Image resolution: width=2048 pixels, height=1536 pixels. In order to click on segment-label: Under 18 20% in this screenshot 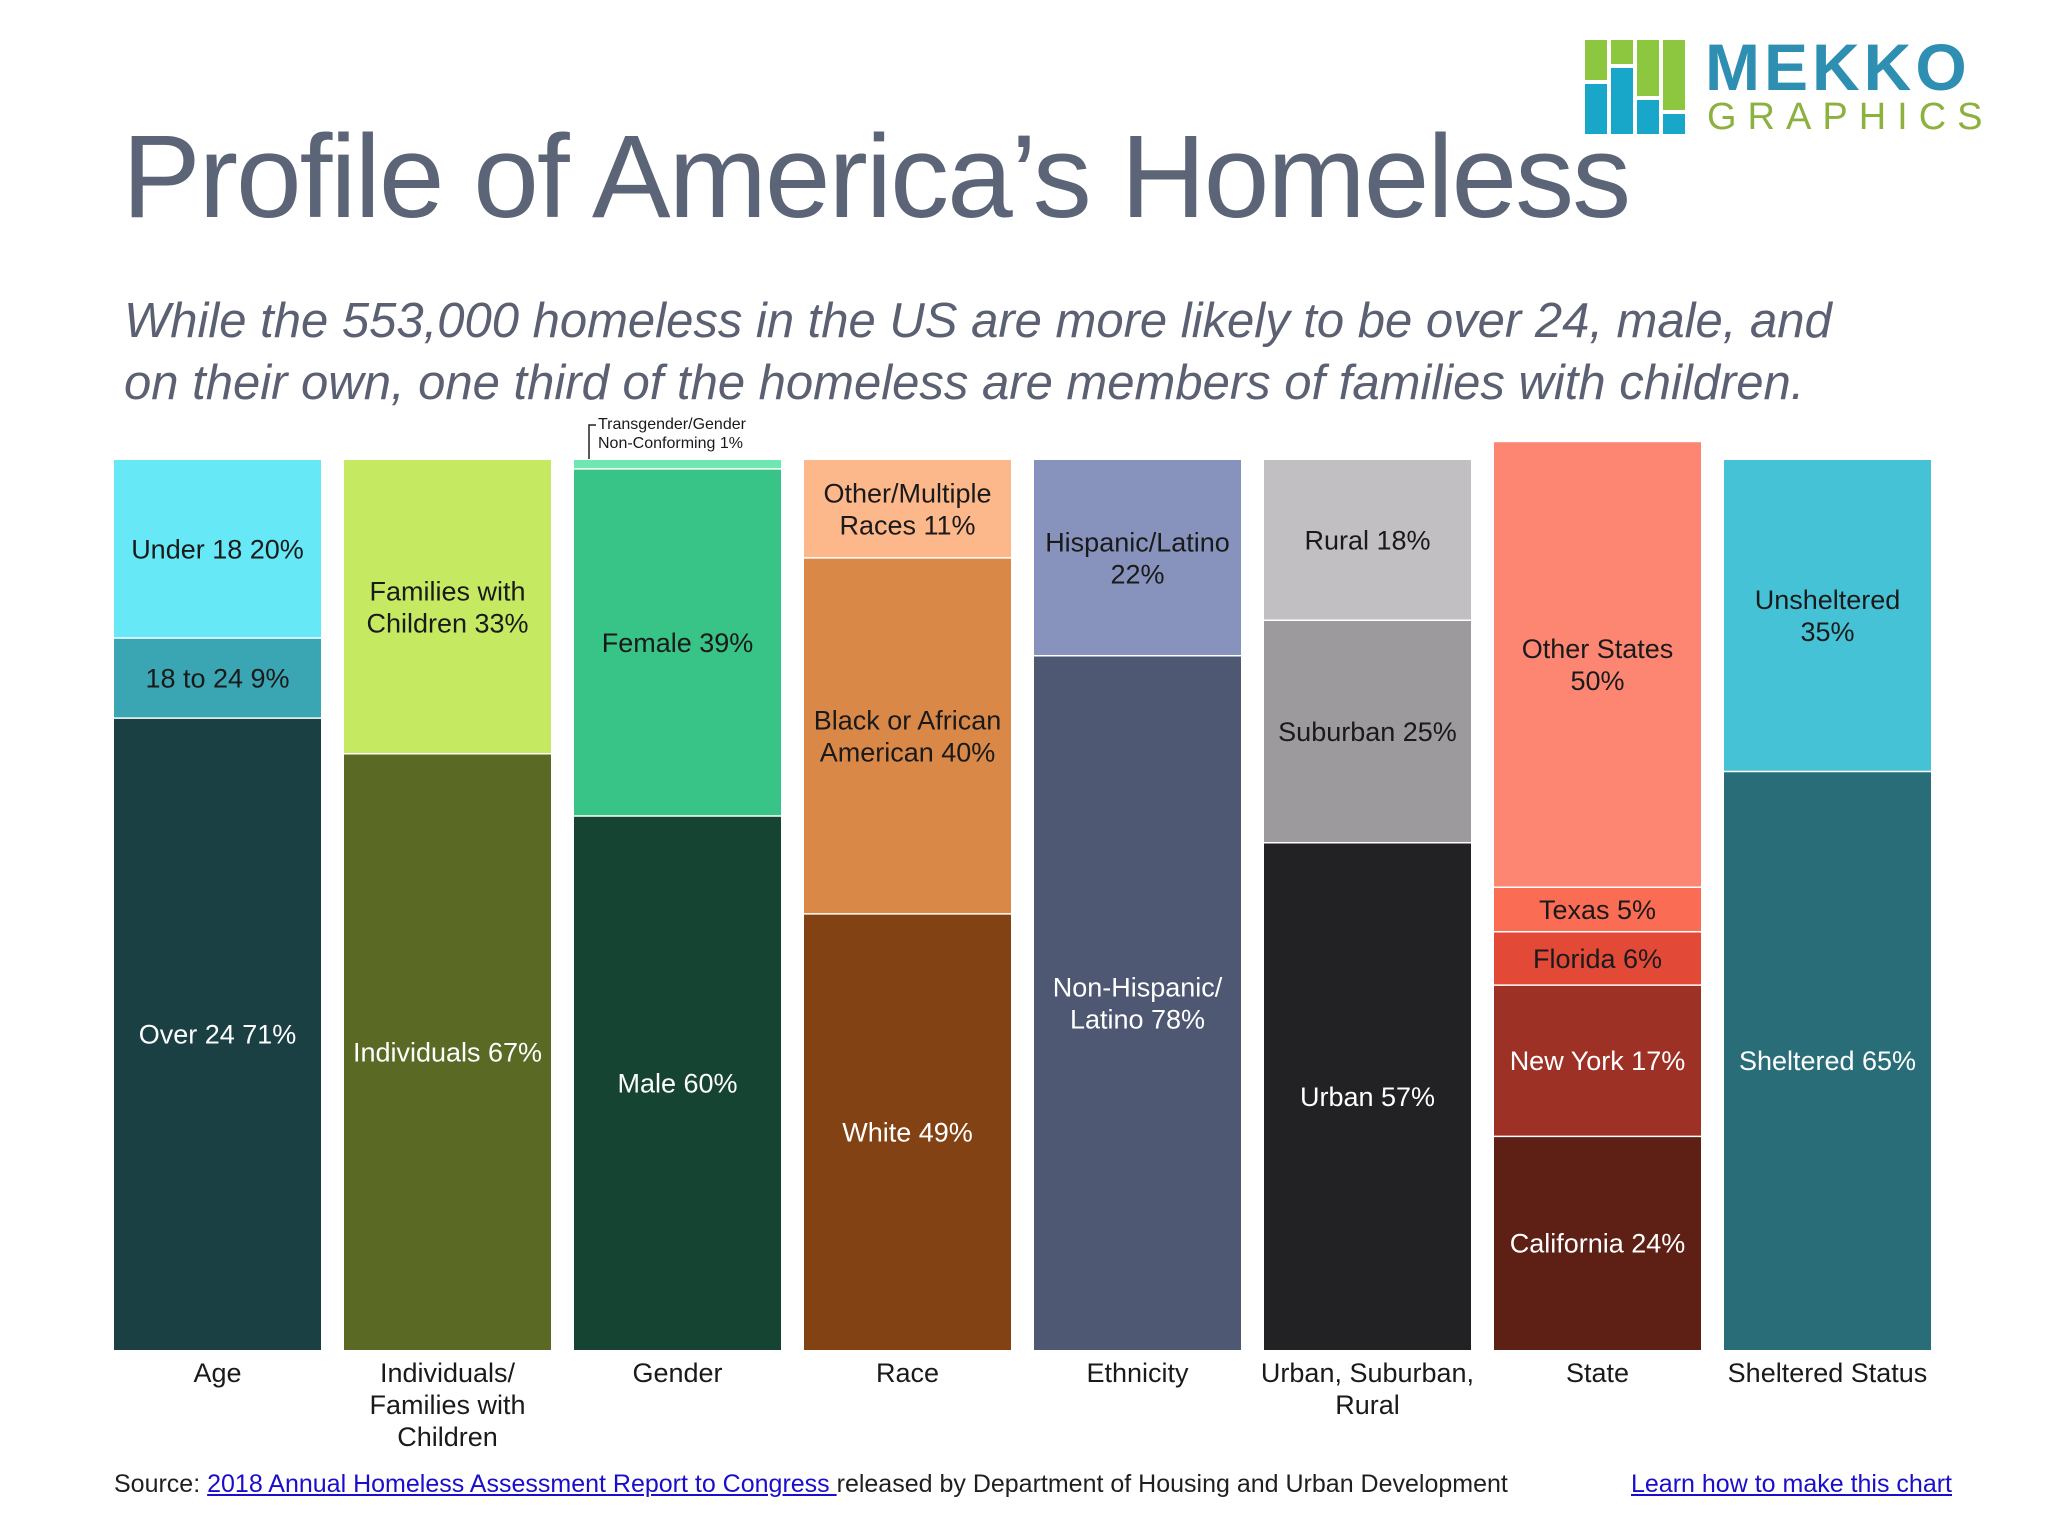, I will do `click(217, 549)`.